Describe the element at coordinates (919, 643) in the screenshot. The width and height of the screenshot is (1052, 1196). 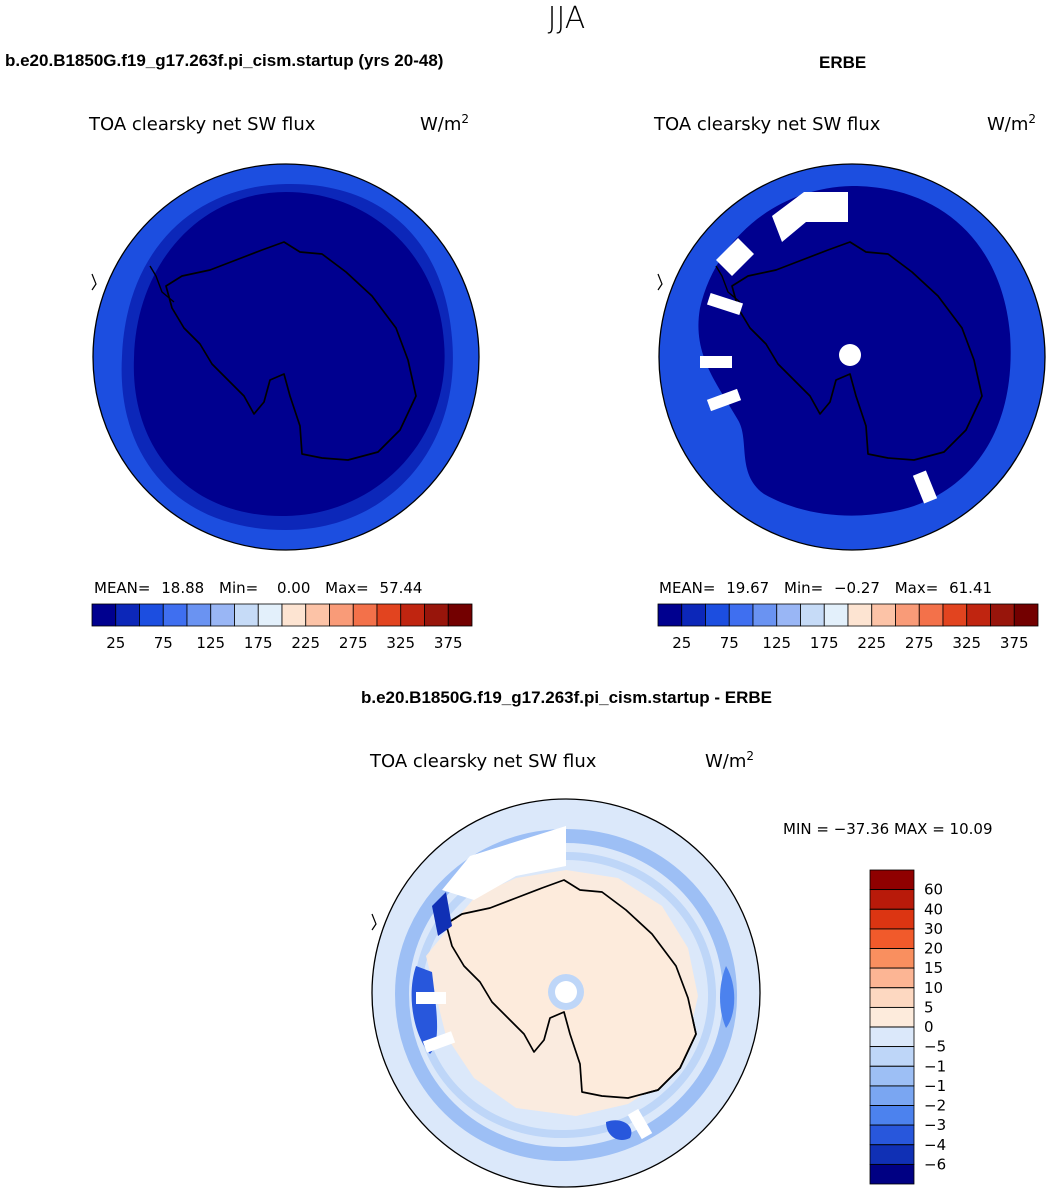
I see `obs-colorbar-tick-label: 275` at that location.